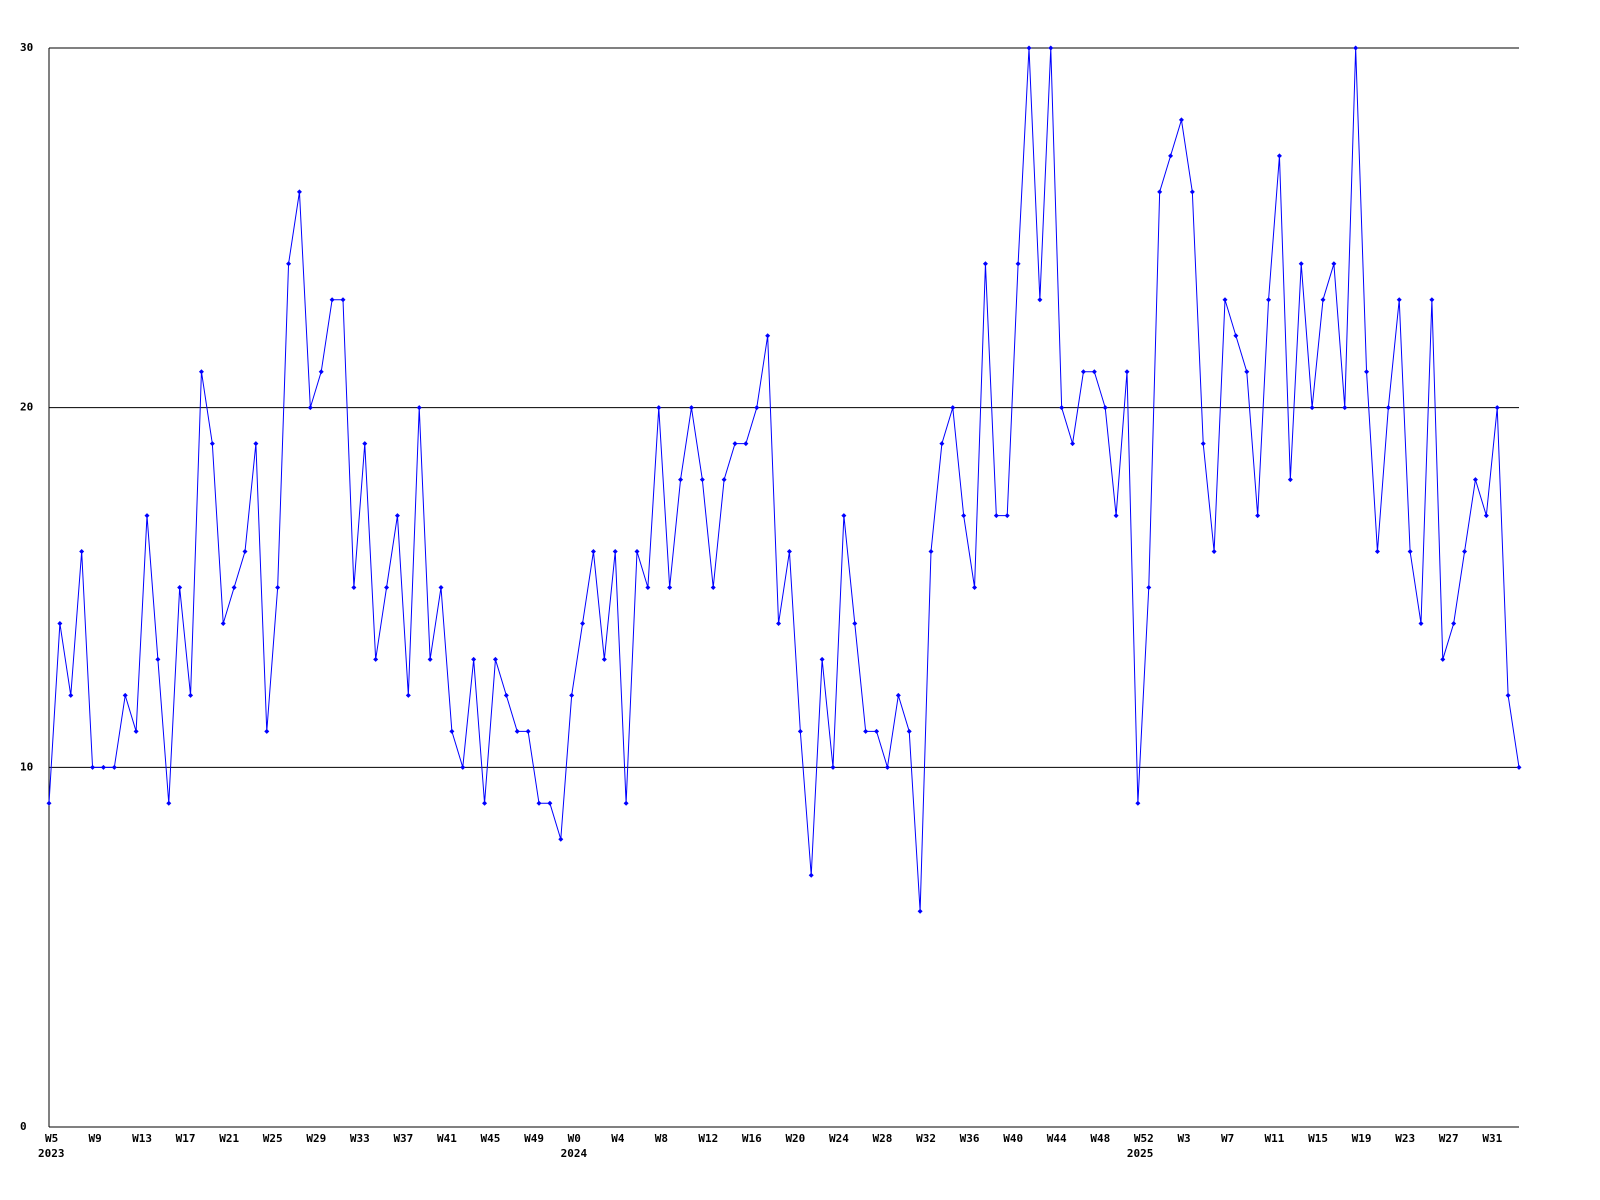 The height and width of the screenshot is (1200, 1600). Describe the element at coordinates (618, 1138) in the screenshot. I see `x-tick-label: W4` at that location.